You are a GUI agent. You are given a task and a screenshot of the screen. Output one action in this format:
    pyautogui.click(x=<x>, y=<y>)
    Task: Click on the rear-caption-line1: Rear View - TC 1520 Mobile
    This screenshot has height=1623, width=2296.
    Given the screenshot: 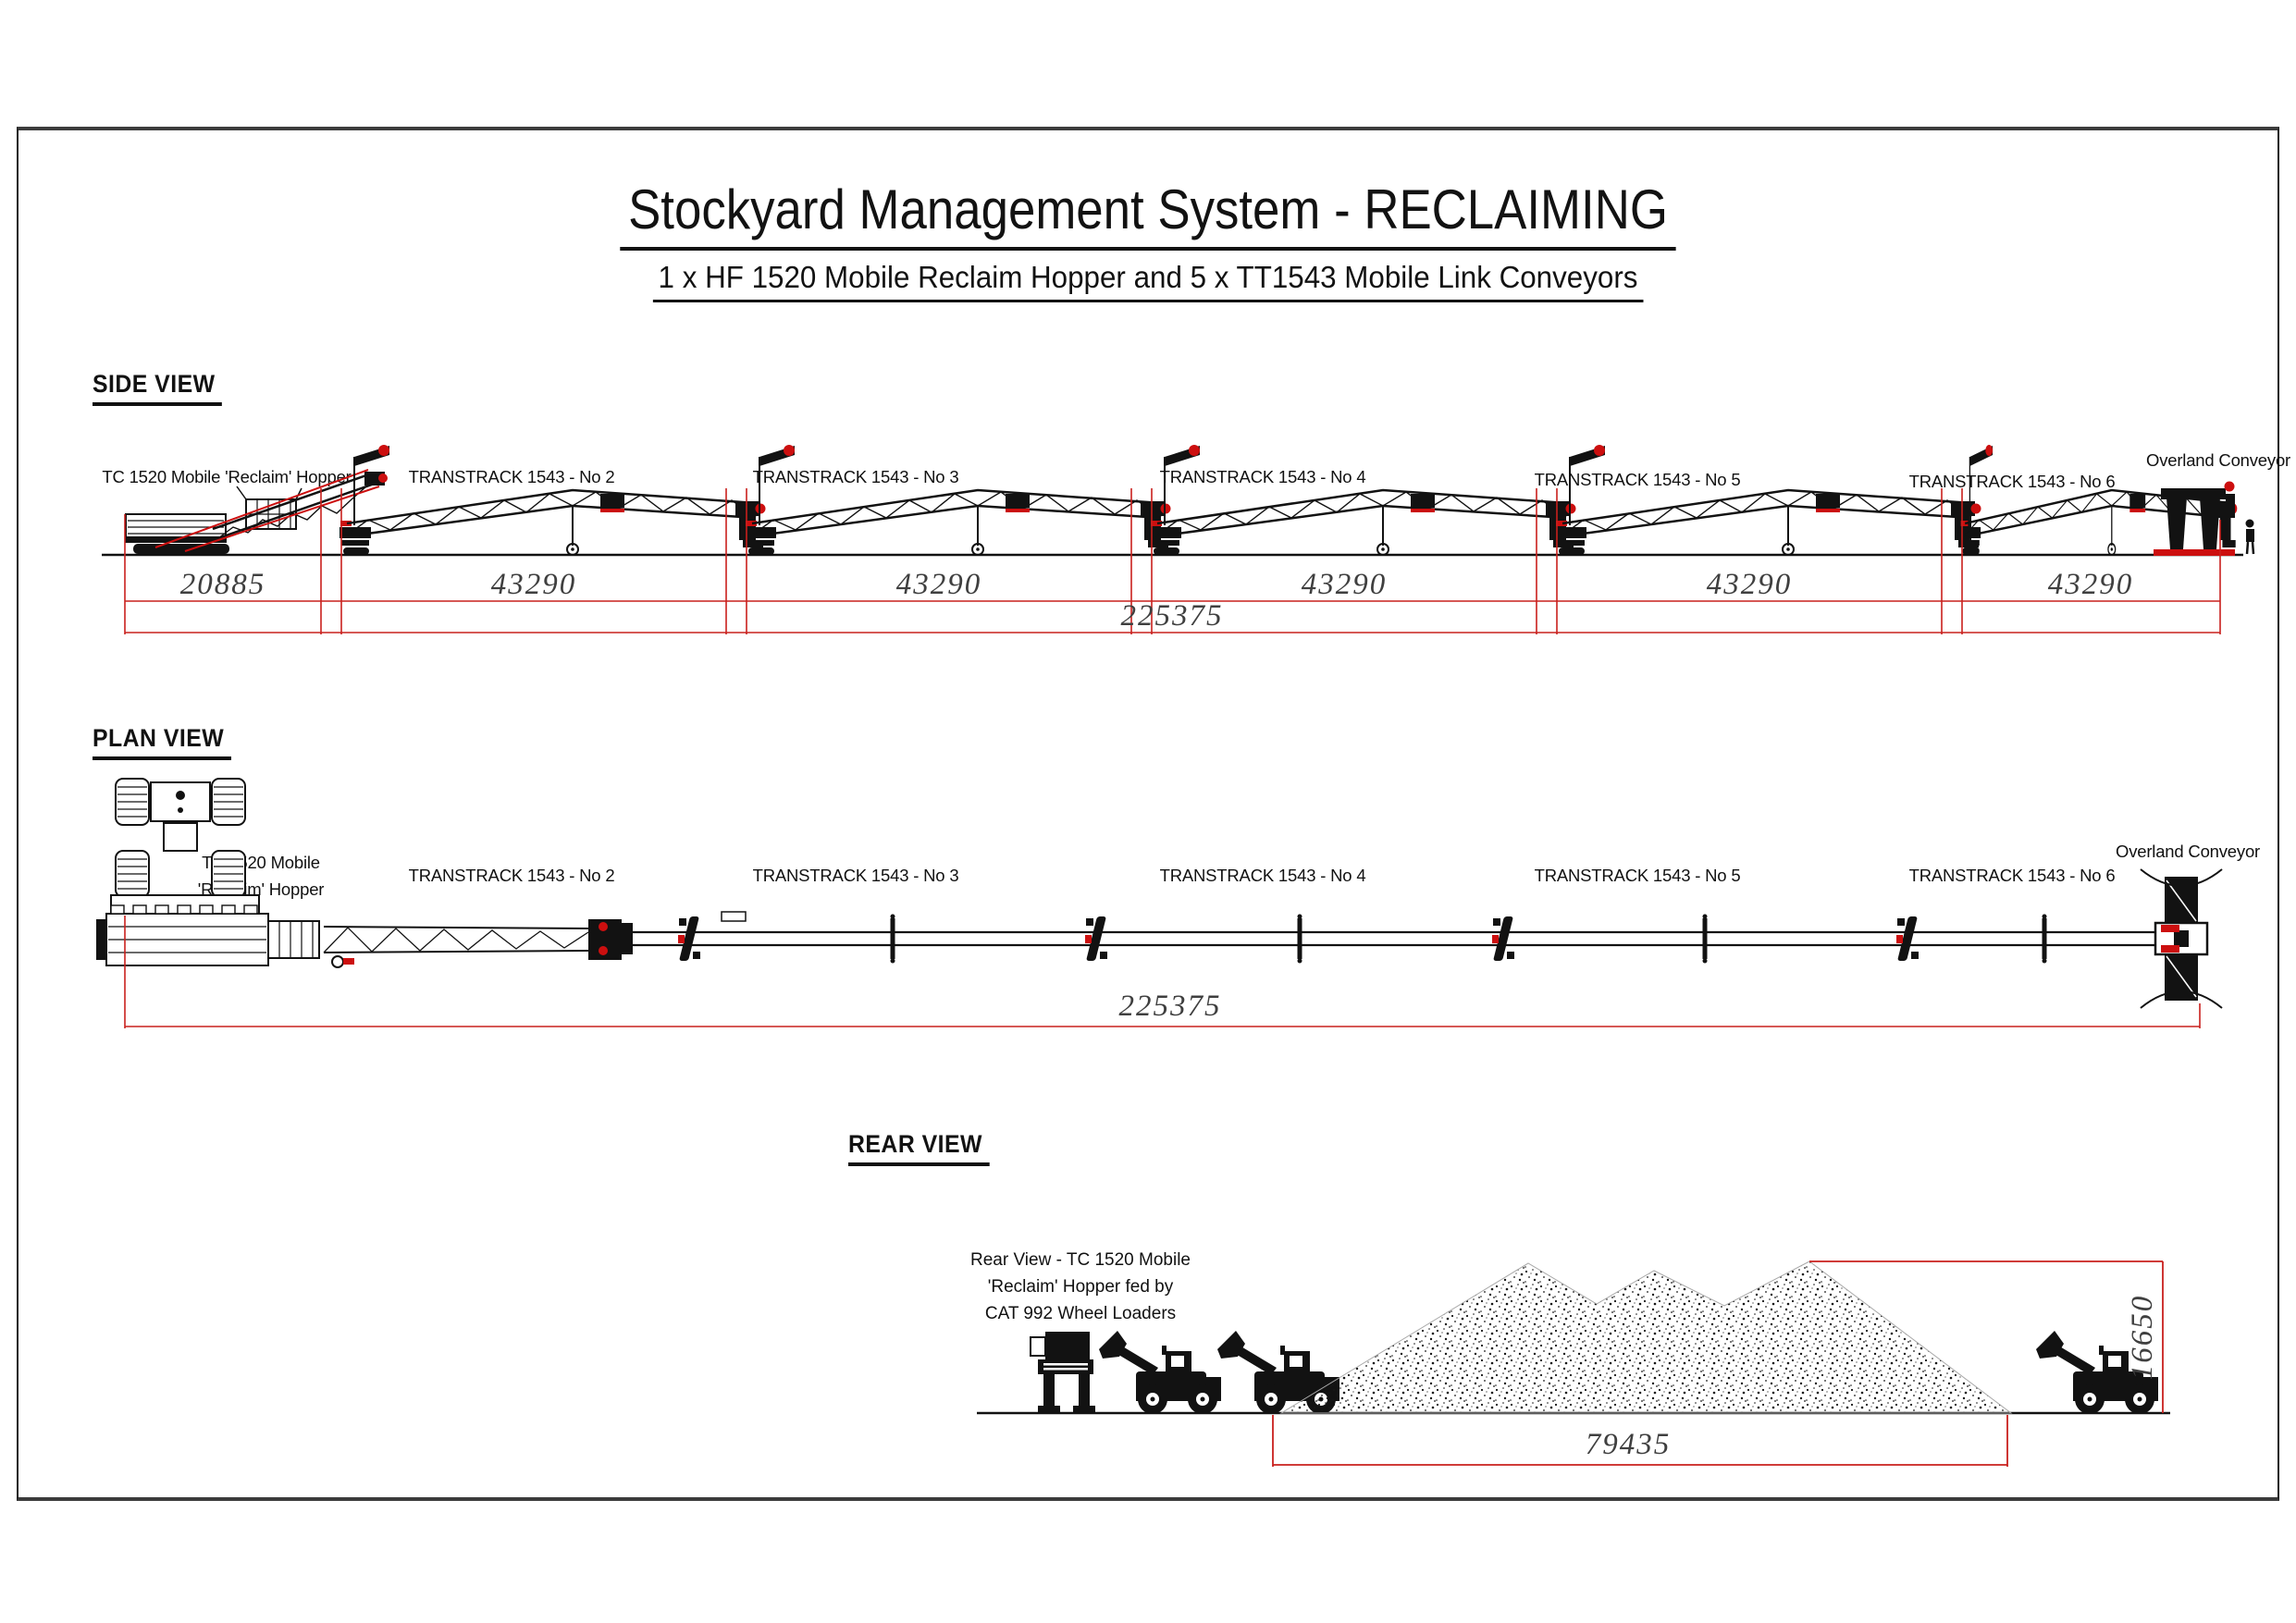 What is the action you would take?
    pyautogui.click(x=1080, y=1260)
    